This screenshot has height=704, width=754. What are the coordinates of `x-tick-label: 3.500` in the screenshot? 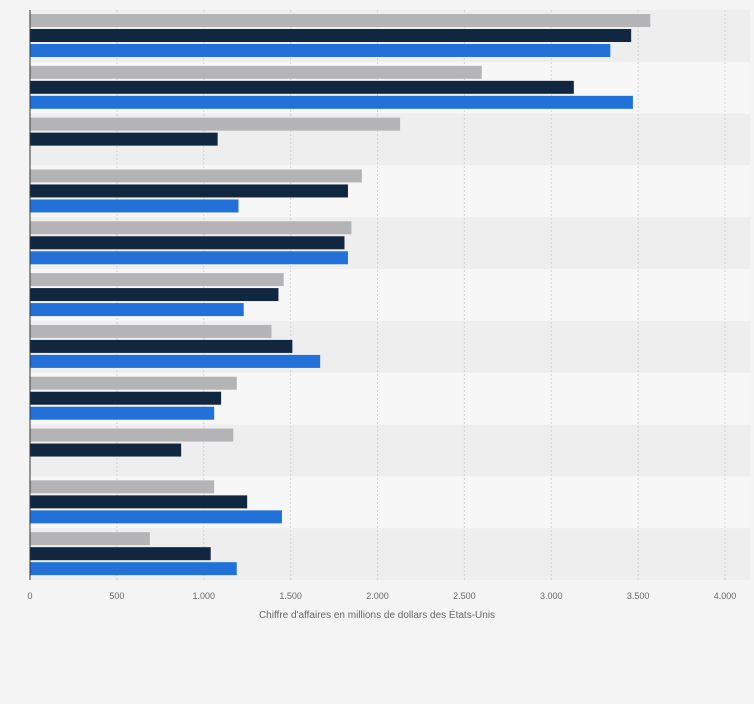 It's located at (638, 596).